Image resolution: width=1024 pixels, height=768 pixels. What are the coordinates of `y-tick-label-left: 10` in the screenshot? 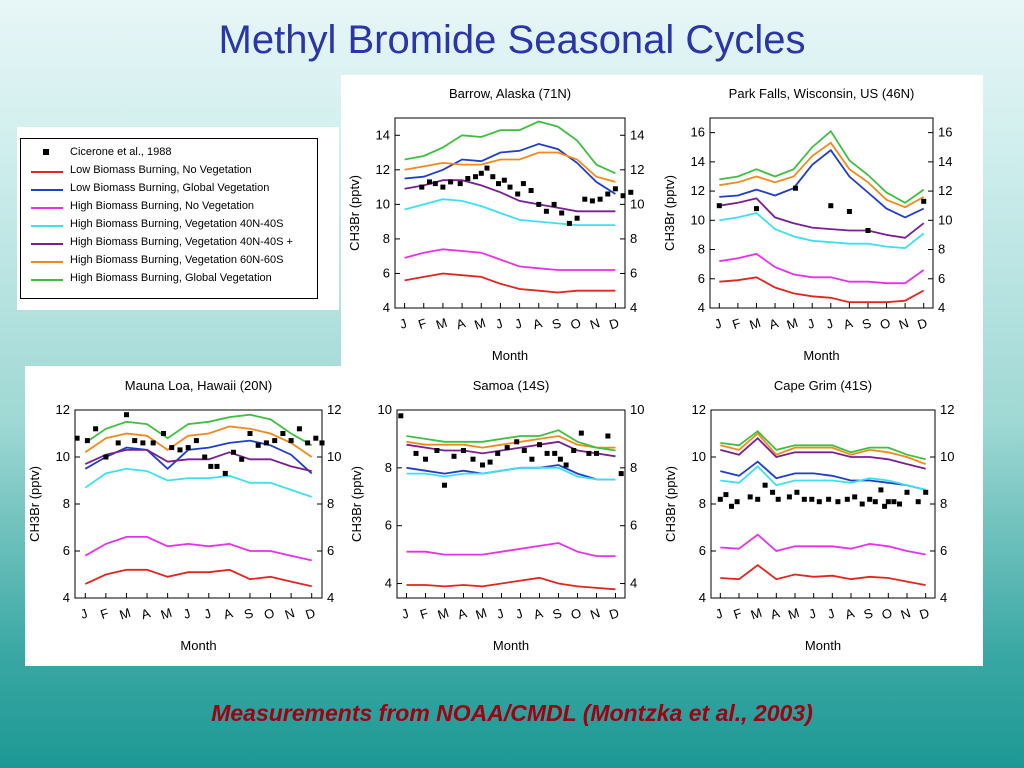 It's located at (385, 409).